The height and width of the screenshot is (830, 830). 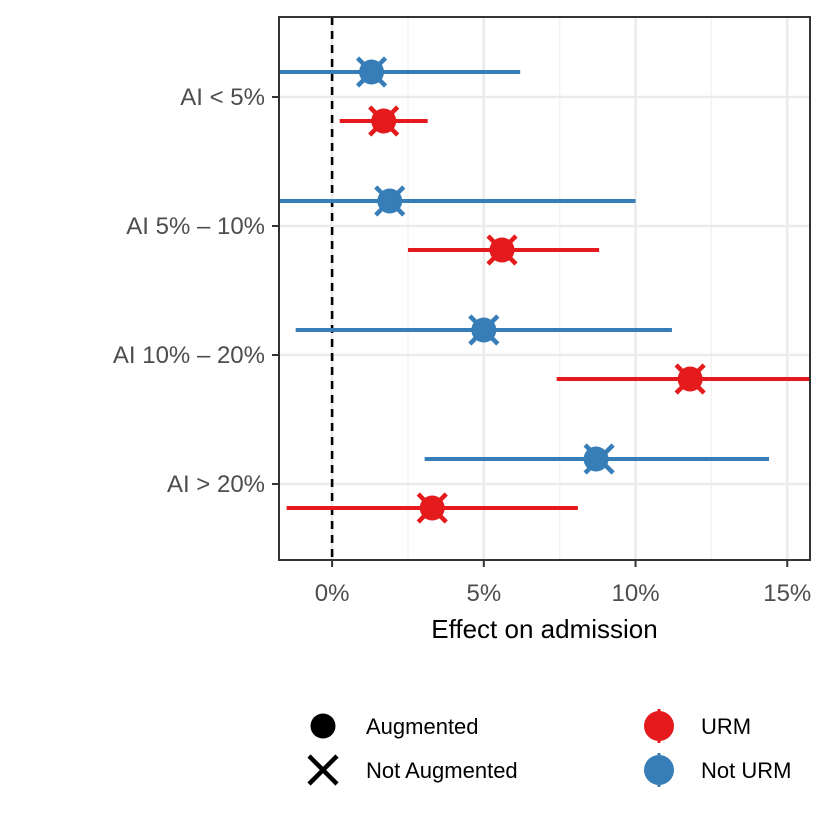 What do you see at coordinates (216, 484) in the screenshot?
I see `y-tick-label: AI > 20%` at bounding box center [216, 484].